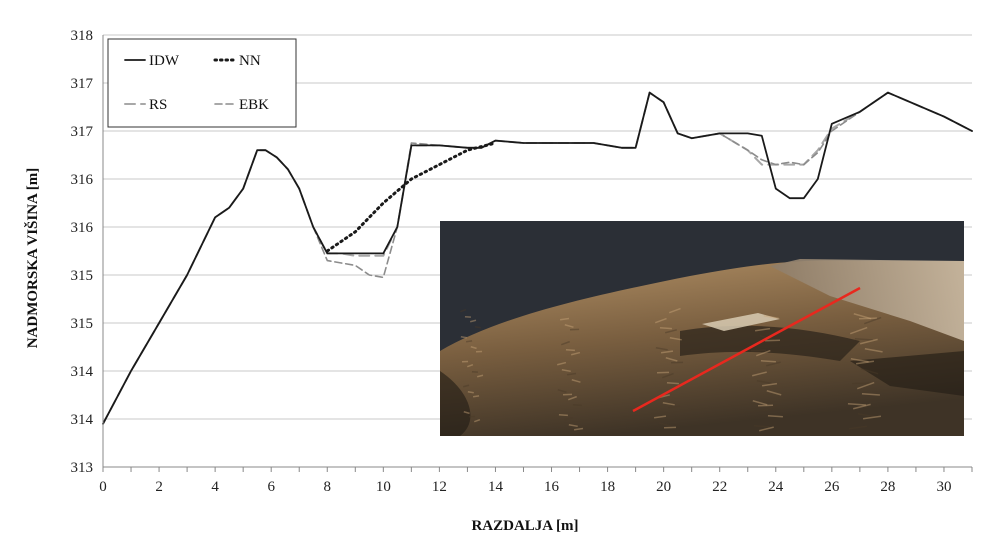  I want to click on inset-profile-line, so click(746, 349).